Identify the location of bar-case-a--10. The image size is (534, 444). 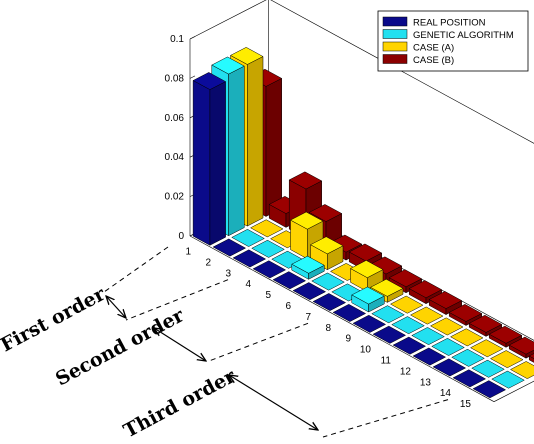
(426, 315).